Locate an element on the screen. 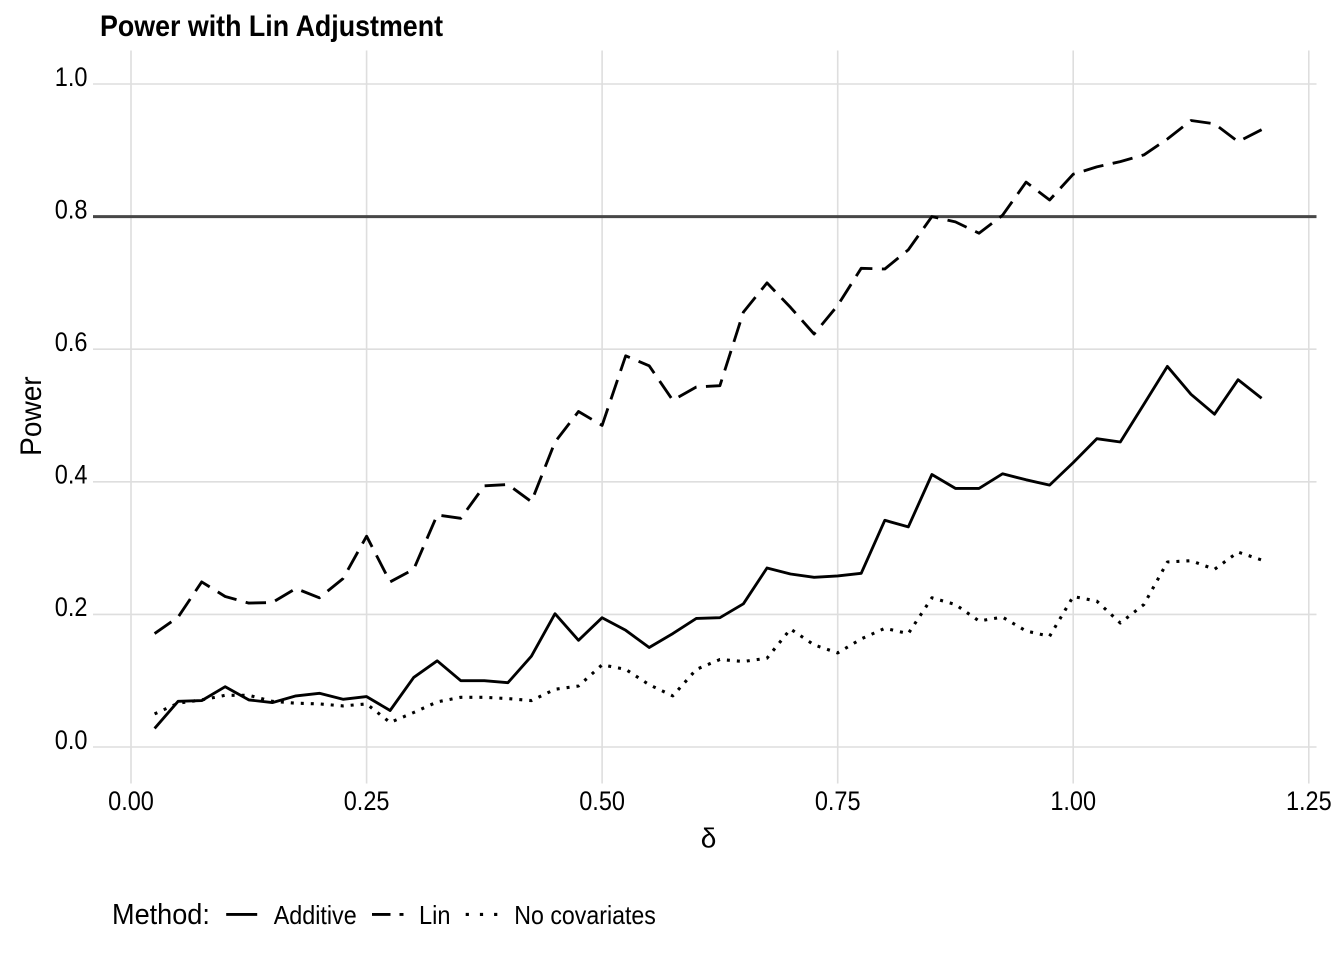 Image resolution: width=1344 pixels, height=960 pixels. svg-text: 0.4 is located at coordinates (71, 475).